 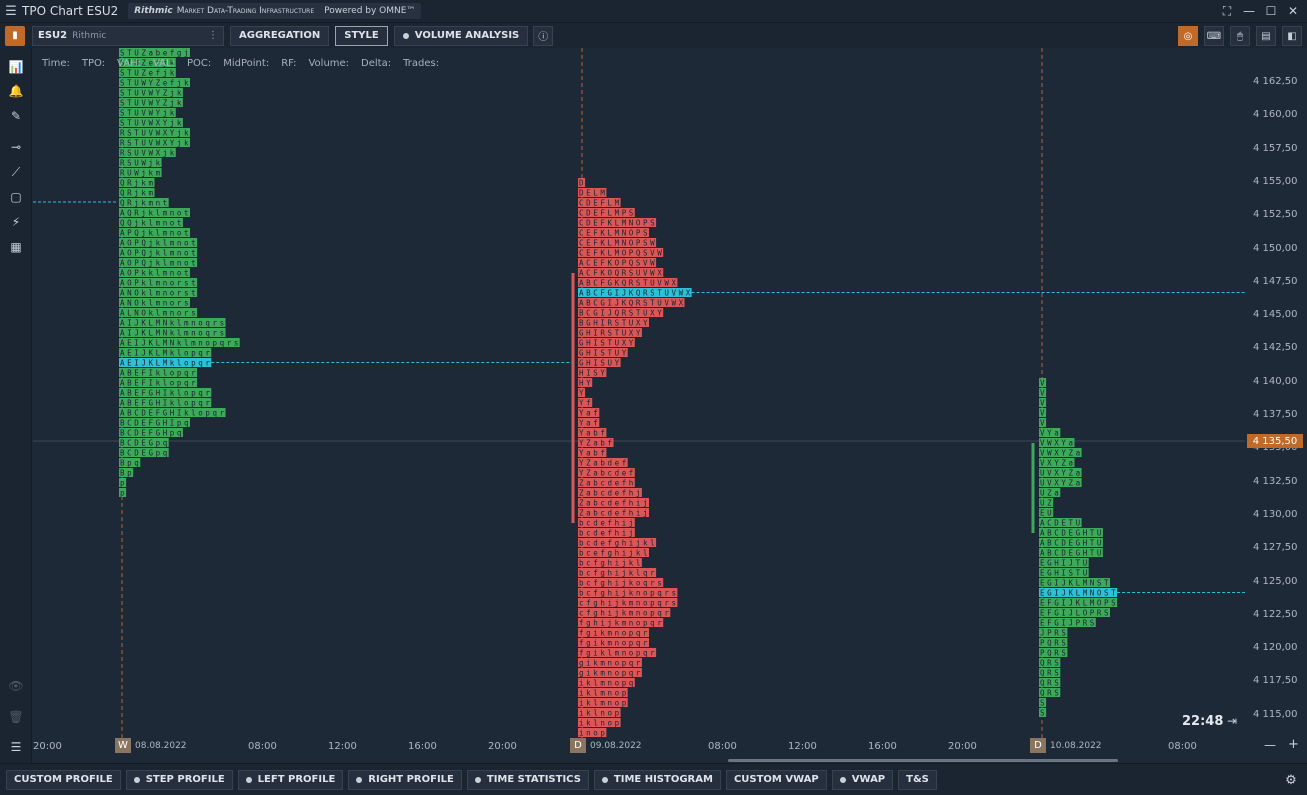 What do you see at coordinates (154, 213) in the screenshot?
I see `tpo-row: AQRjklmnot` at bounding box center [154, 213].